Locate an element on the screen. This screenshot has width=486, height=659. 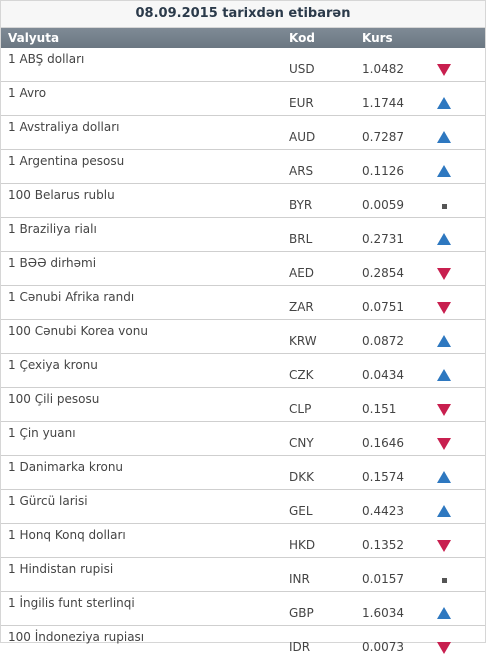
table-row: 1 Argentina pesosu ARS 0.1126 is located at coordinates (243, 167).